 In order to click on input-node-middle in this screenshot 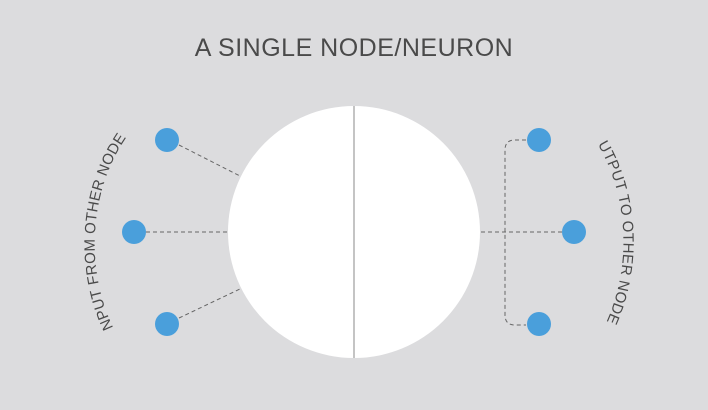, I will do `click(134, 232)`.